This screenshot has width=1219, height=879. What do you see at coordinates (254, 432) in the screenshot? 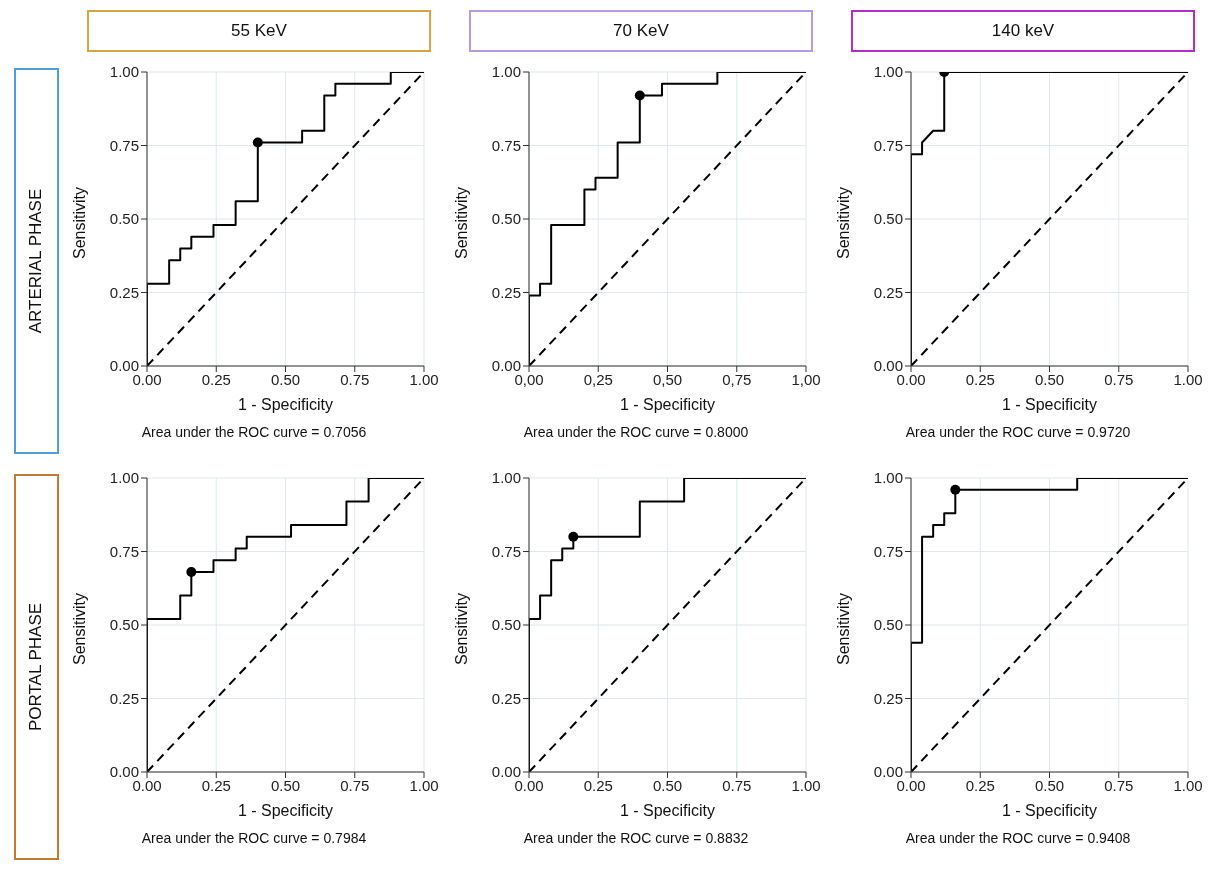
I see `text: Area under the ROC curve = 0.7056` at bounding box center [254, 432].